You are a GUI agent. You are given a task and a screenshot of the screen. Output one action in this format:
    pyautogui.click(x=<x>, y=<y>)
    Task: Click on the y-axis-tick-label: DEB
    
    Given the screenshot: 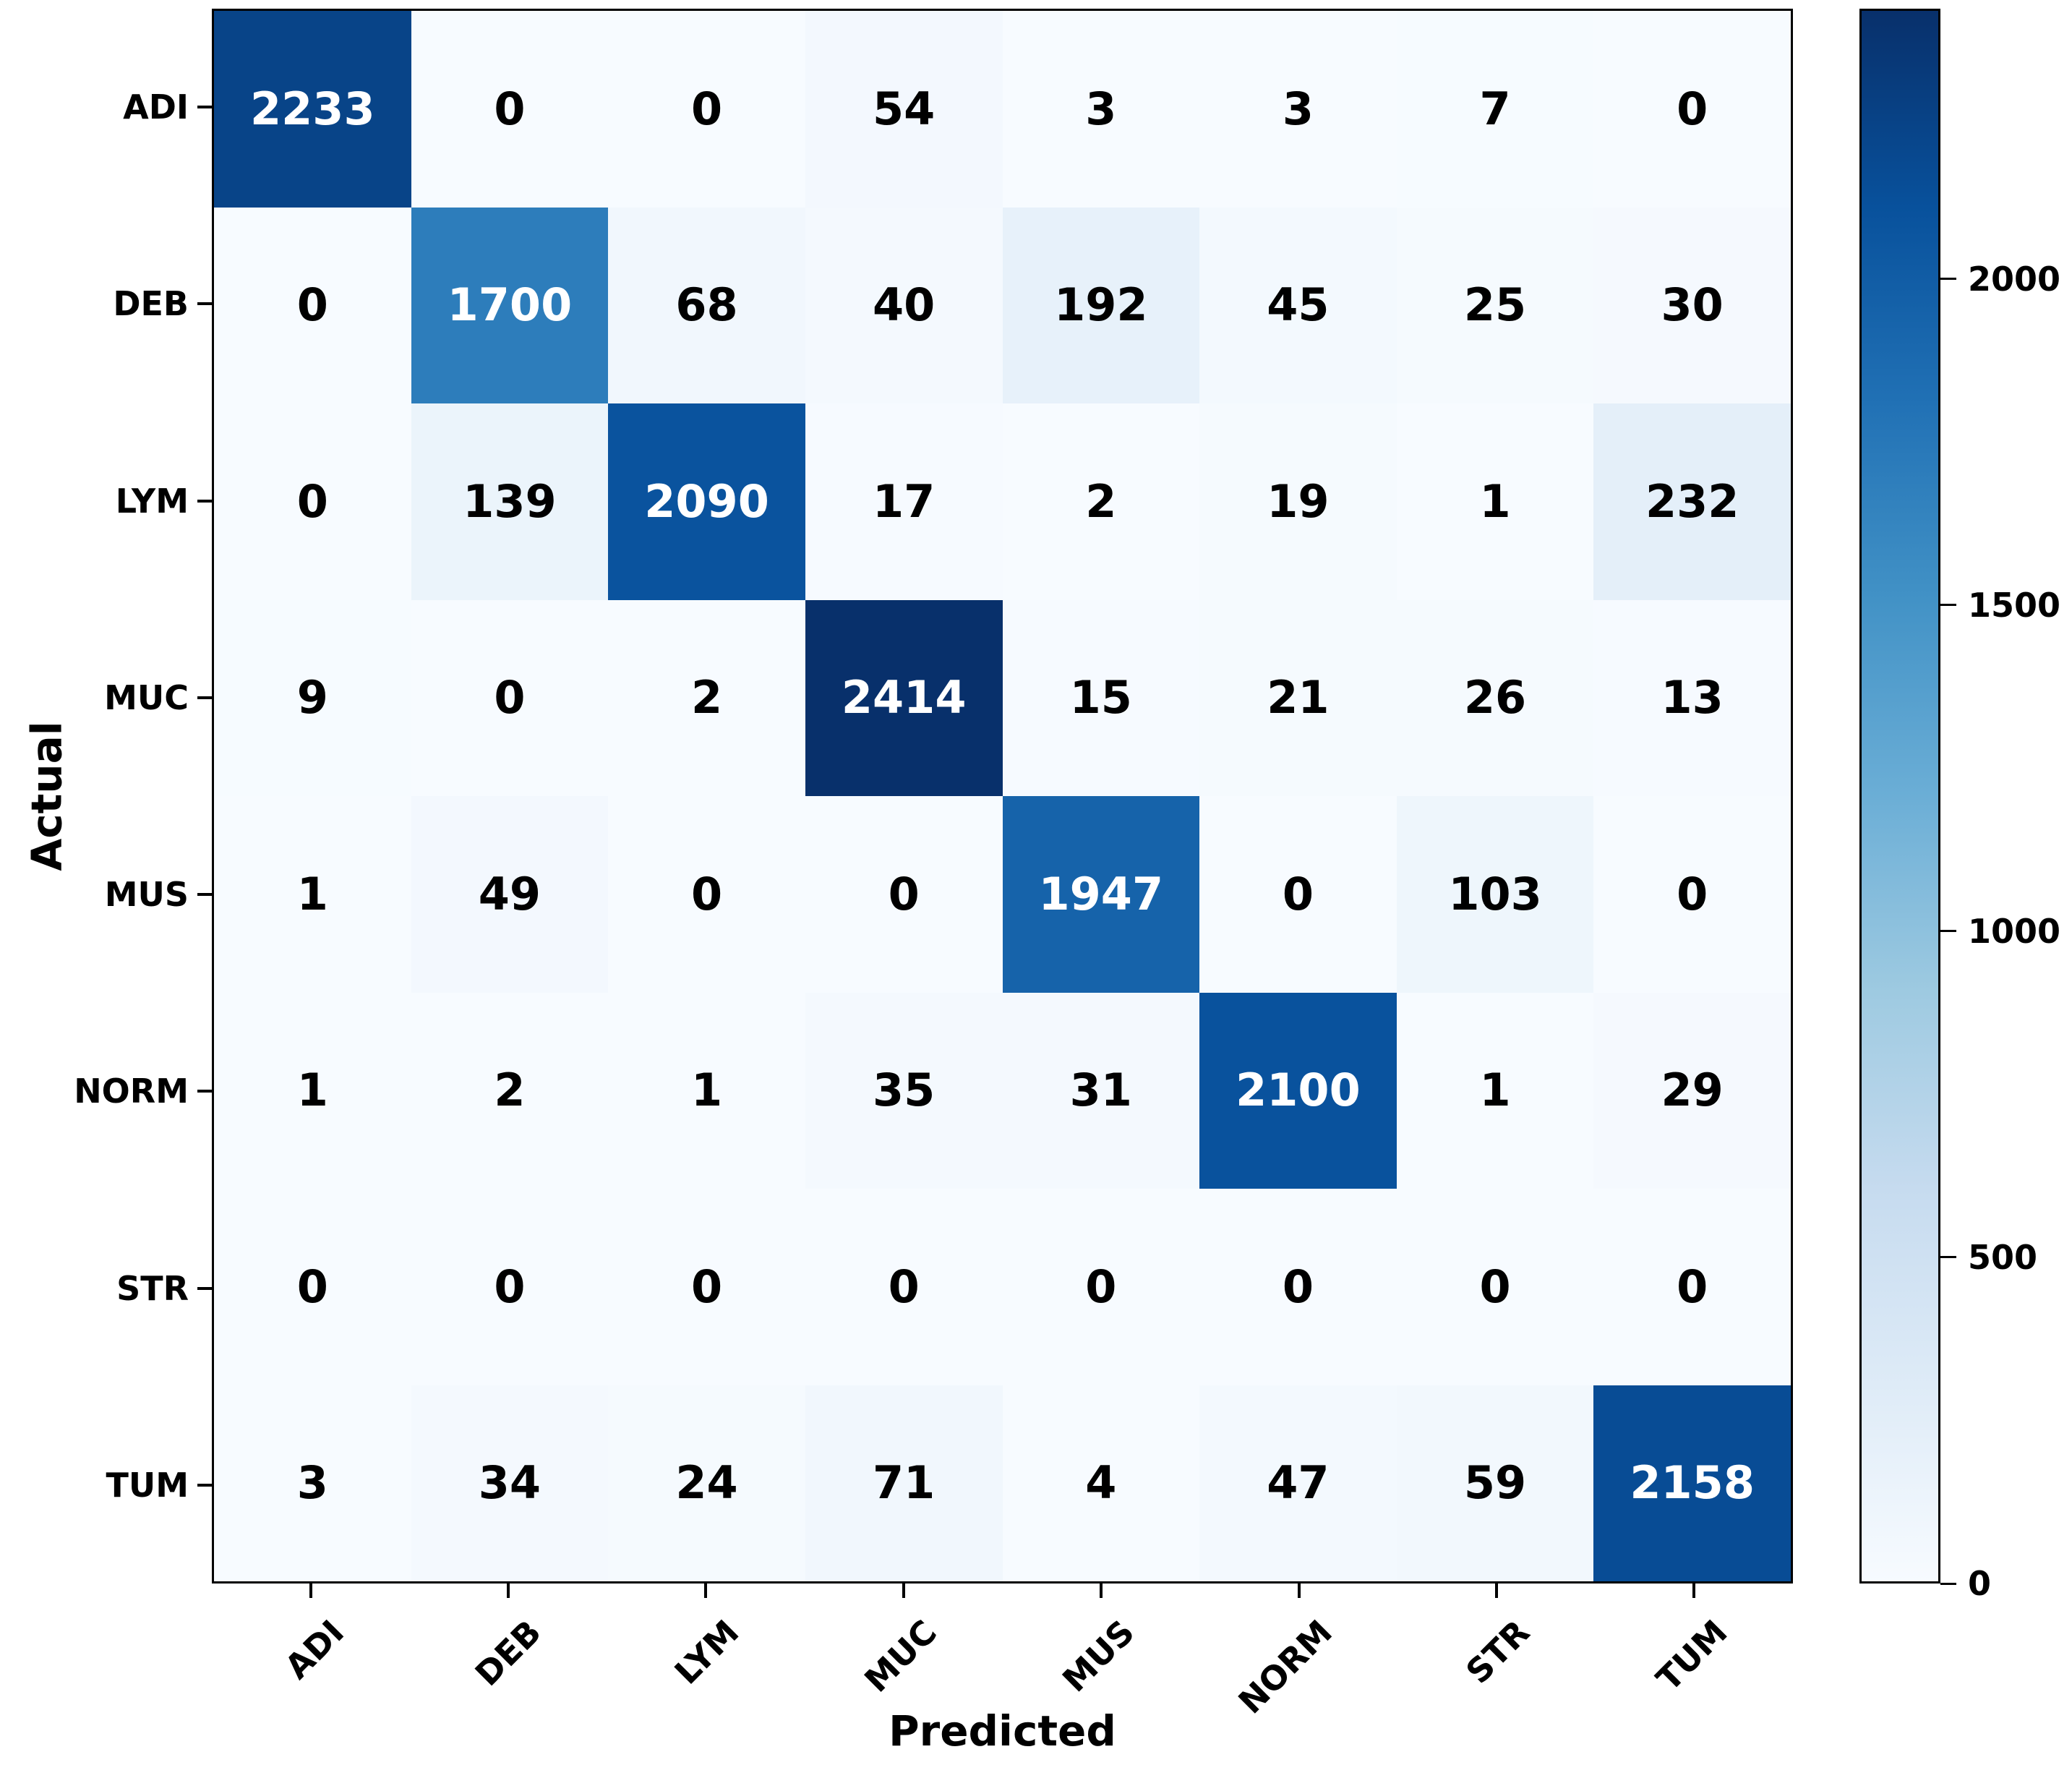 What is the action you would take?
    pyautogui.click(x=151, y=304)
    